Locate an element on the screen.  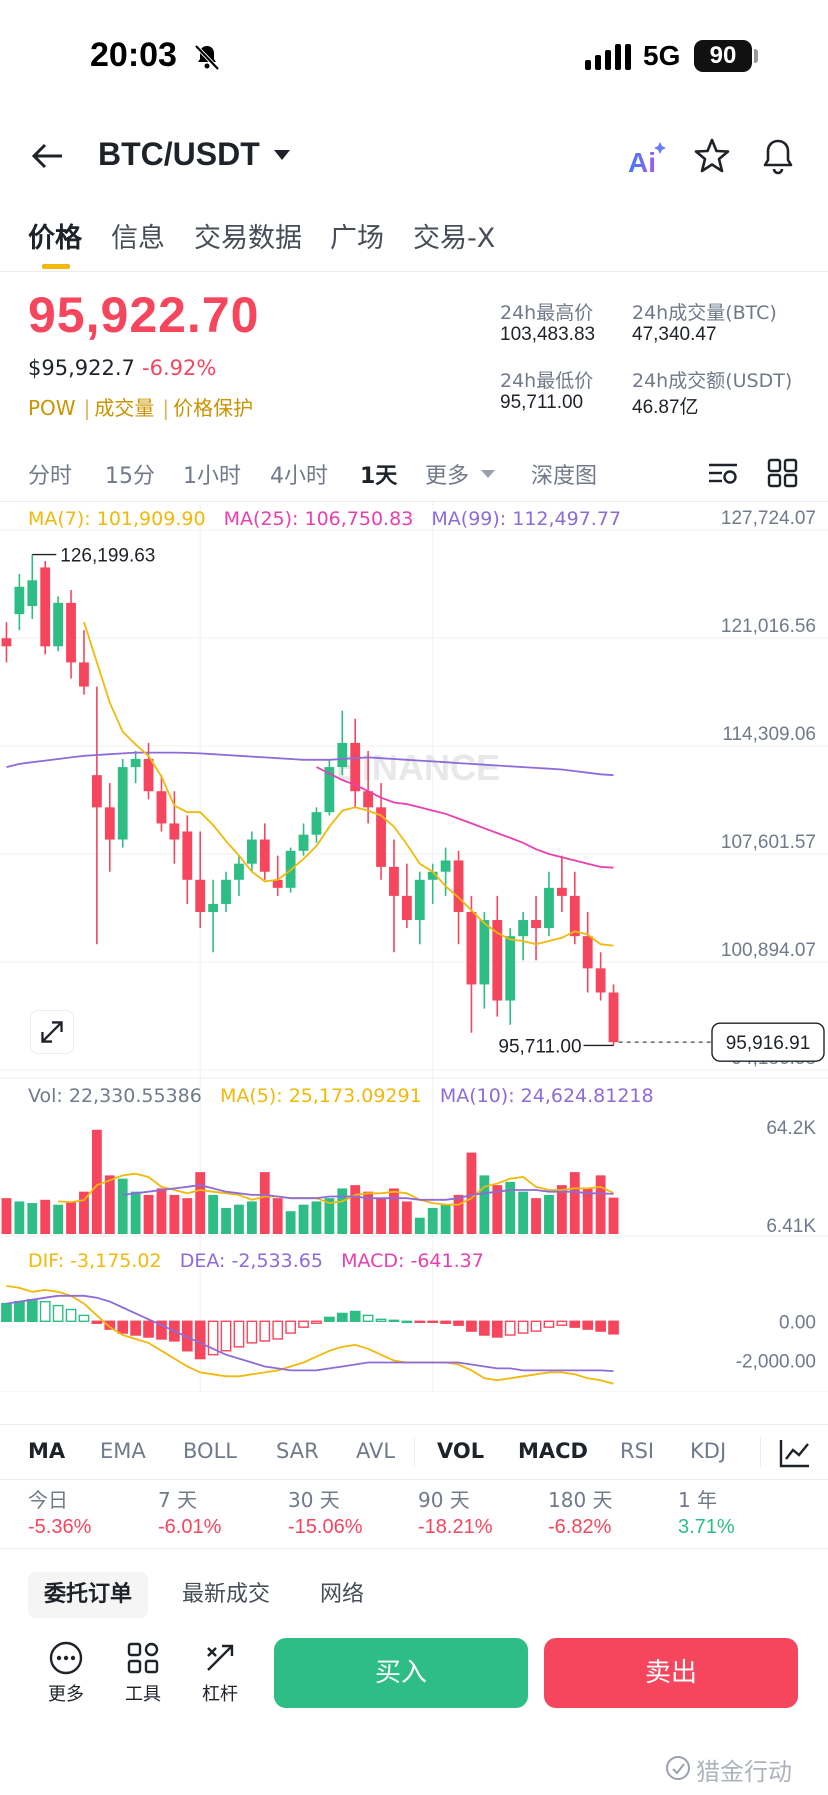
volume-usdt-label: 24h成交额(USDT) is located at coordinates (712, 381).